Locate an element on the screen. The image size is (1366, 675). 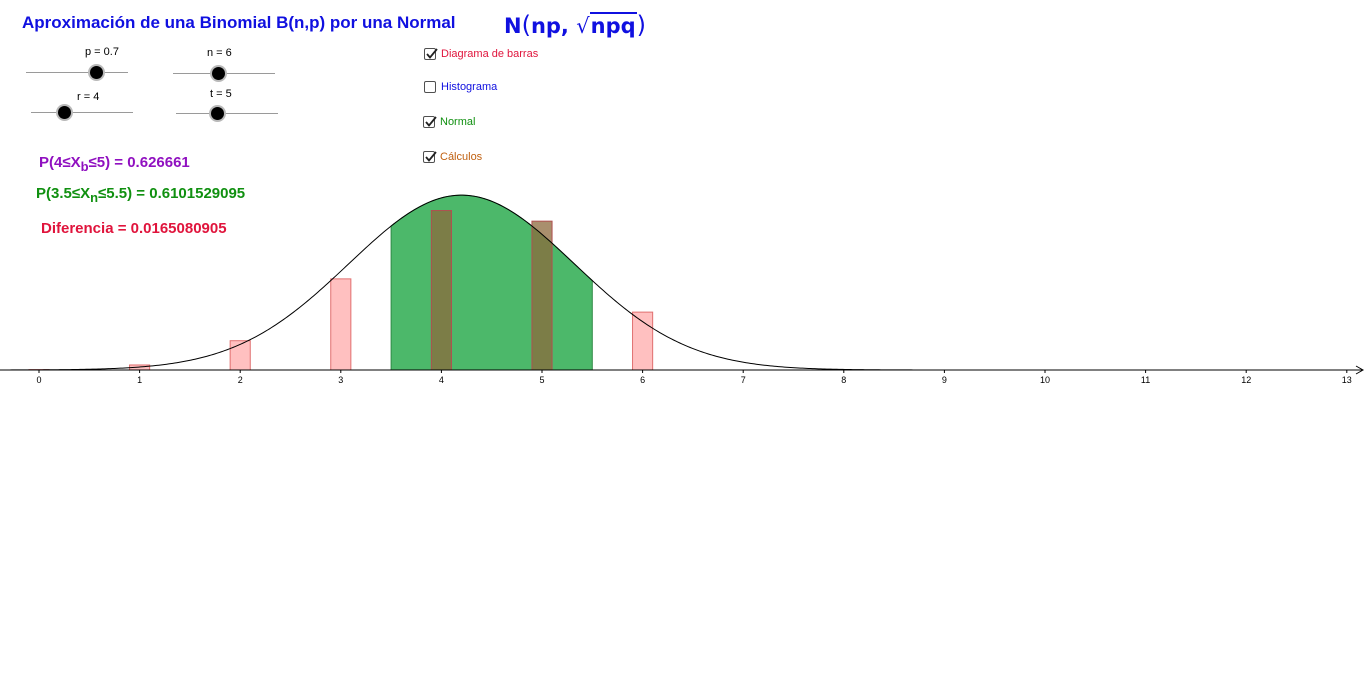
checkbox-normal-label: Normal is located at coordinates (458, 122).